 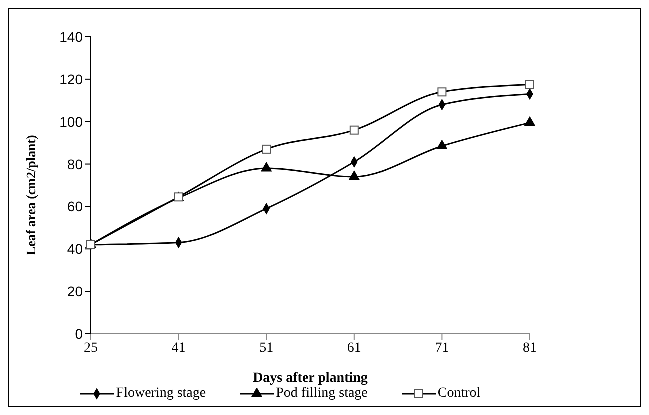 What do you see at coordinates (75, 249) in the screenshot?
I see `y-tick-label: 40` at bounding box center [75, 249].